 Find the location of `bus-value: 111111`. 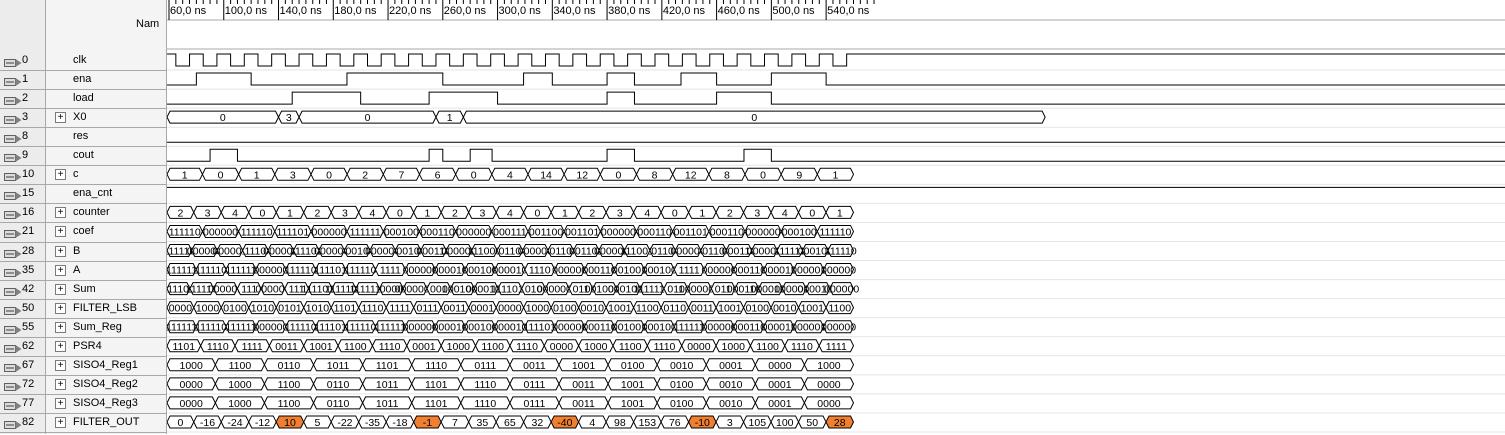

bus-value: 111111 is located at coordinates (240, 328).